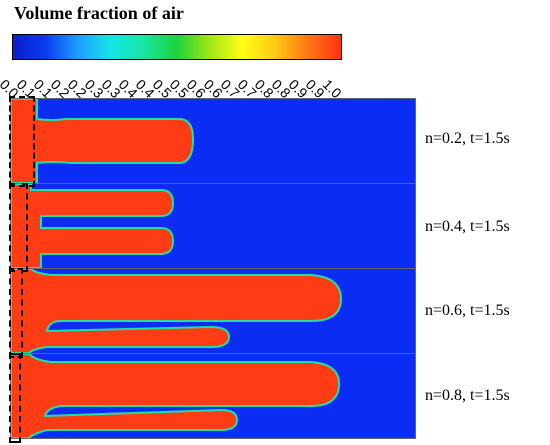  What do you see at coordinates (467, 226) in the screenshot?
I see `panel-label-2: n=0.4, t=1.5s` at bounding box center [467, 226].